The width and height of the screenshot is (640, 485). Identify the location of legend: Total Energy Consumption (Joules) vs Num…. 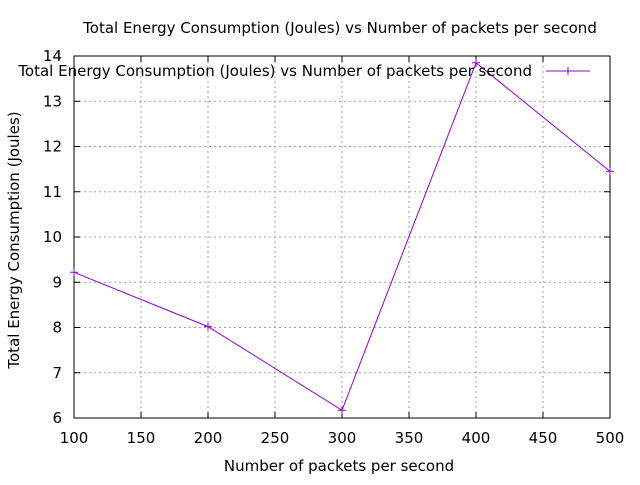
(303, 71).